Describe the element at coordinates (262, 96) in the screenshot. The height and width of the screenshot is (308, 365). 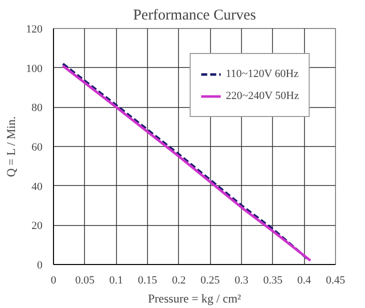
I see `legend-label: 220~240V 50Hz` at that location.